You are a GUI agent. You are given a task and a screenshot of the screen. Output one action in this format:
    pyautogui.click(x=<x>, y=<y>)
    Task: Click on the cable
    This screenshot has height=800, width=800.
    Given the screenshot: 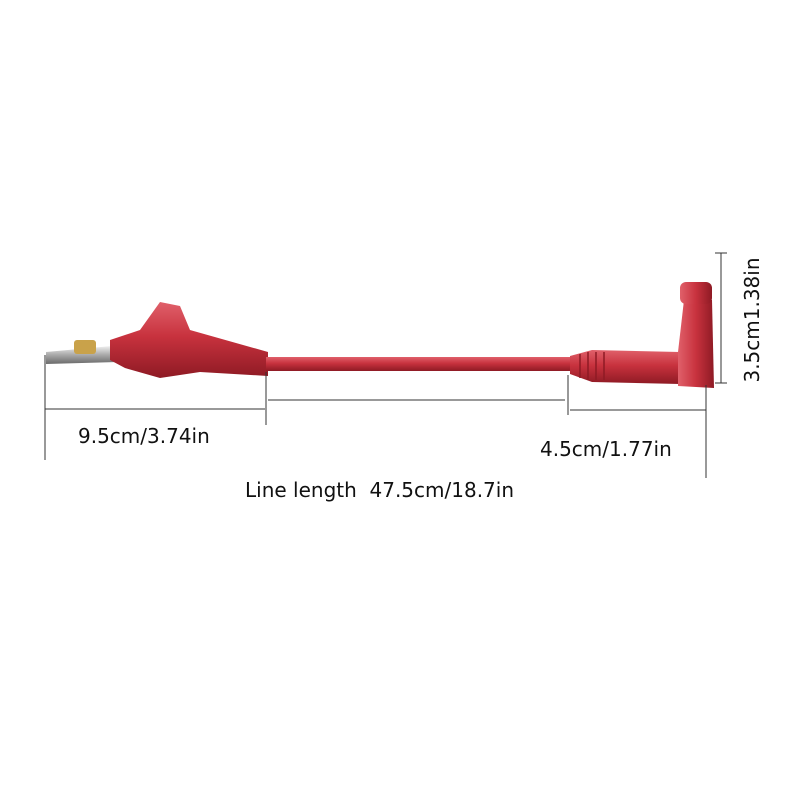 What is the action you would take?
    pyautogui.click(x=419, y=364)
    